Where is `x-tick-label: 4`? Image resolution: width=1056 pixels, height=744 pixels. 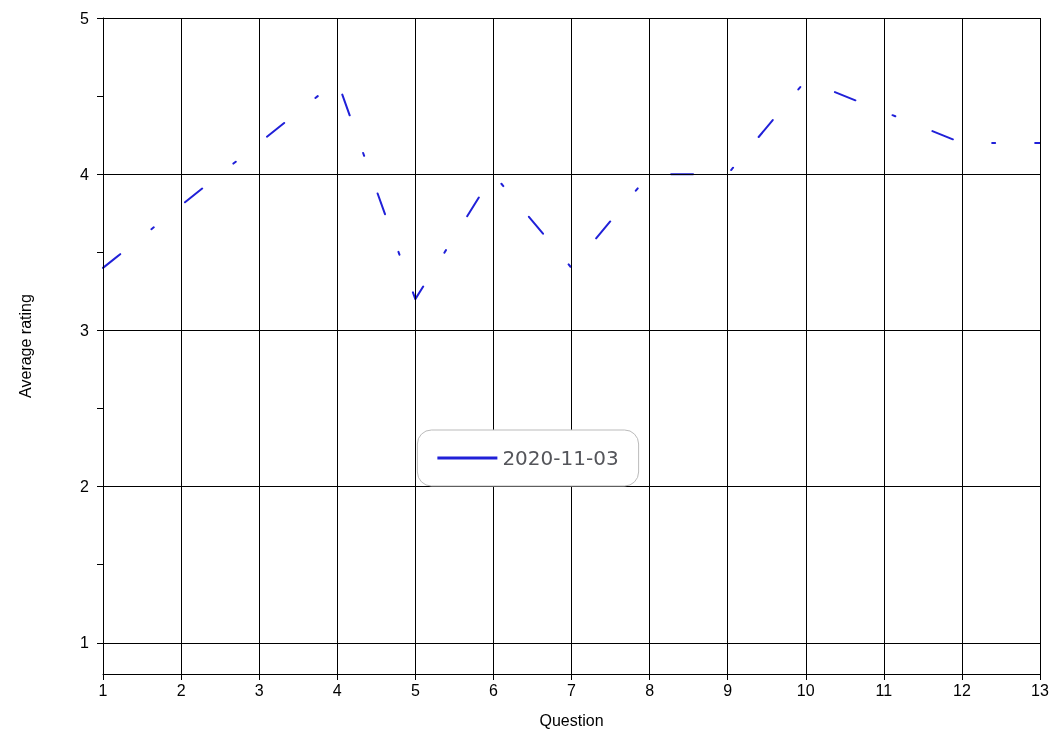 x-tick-label: 4 is located at coordinates (337, 690).